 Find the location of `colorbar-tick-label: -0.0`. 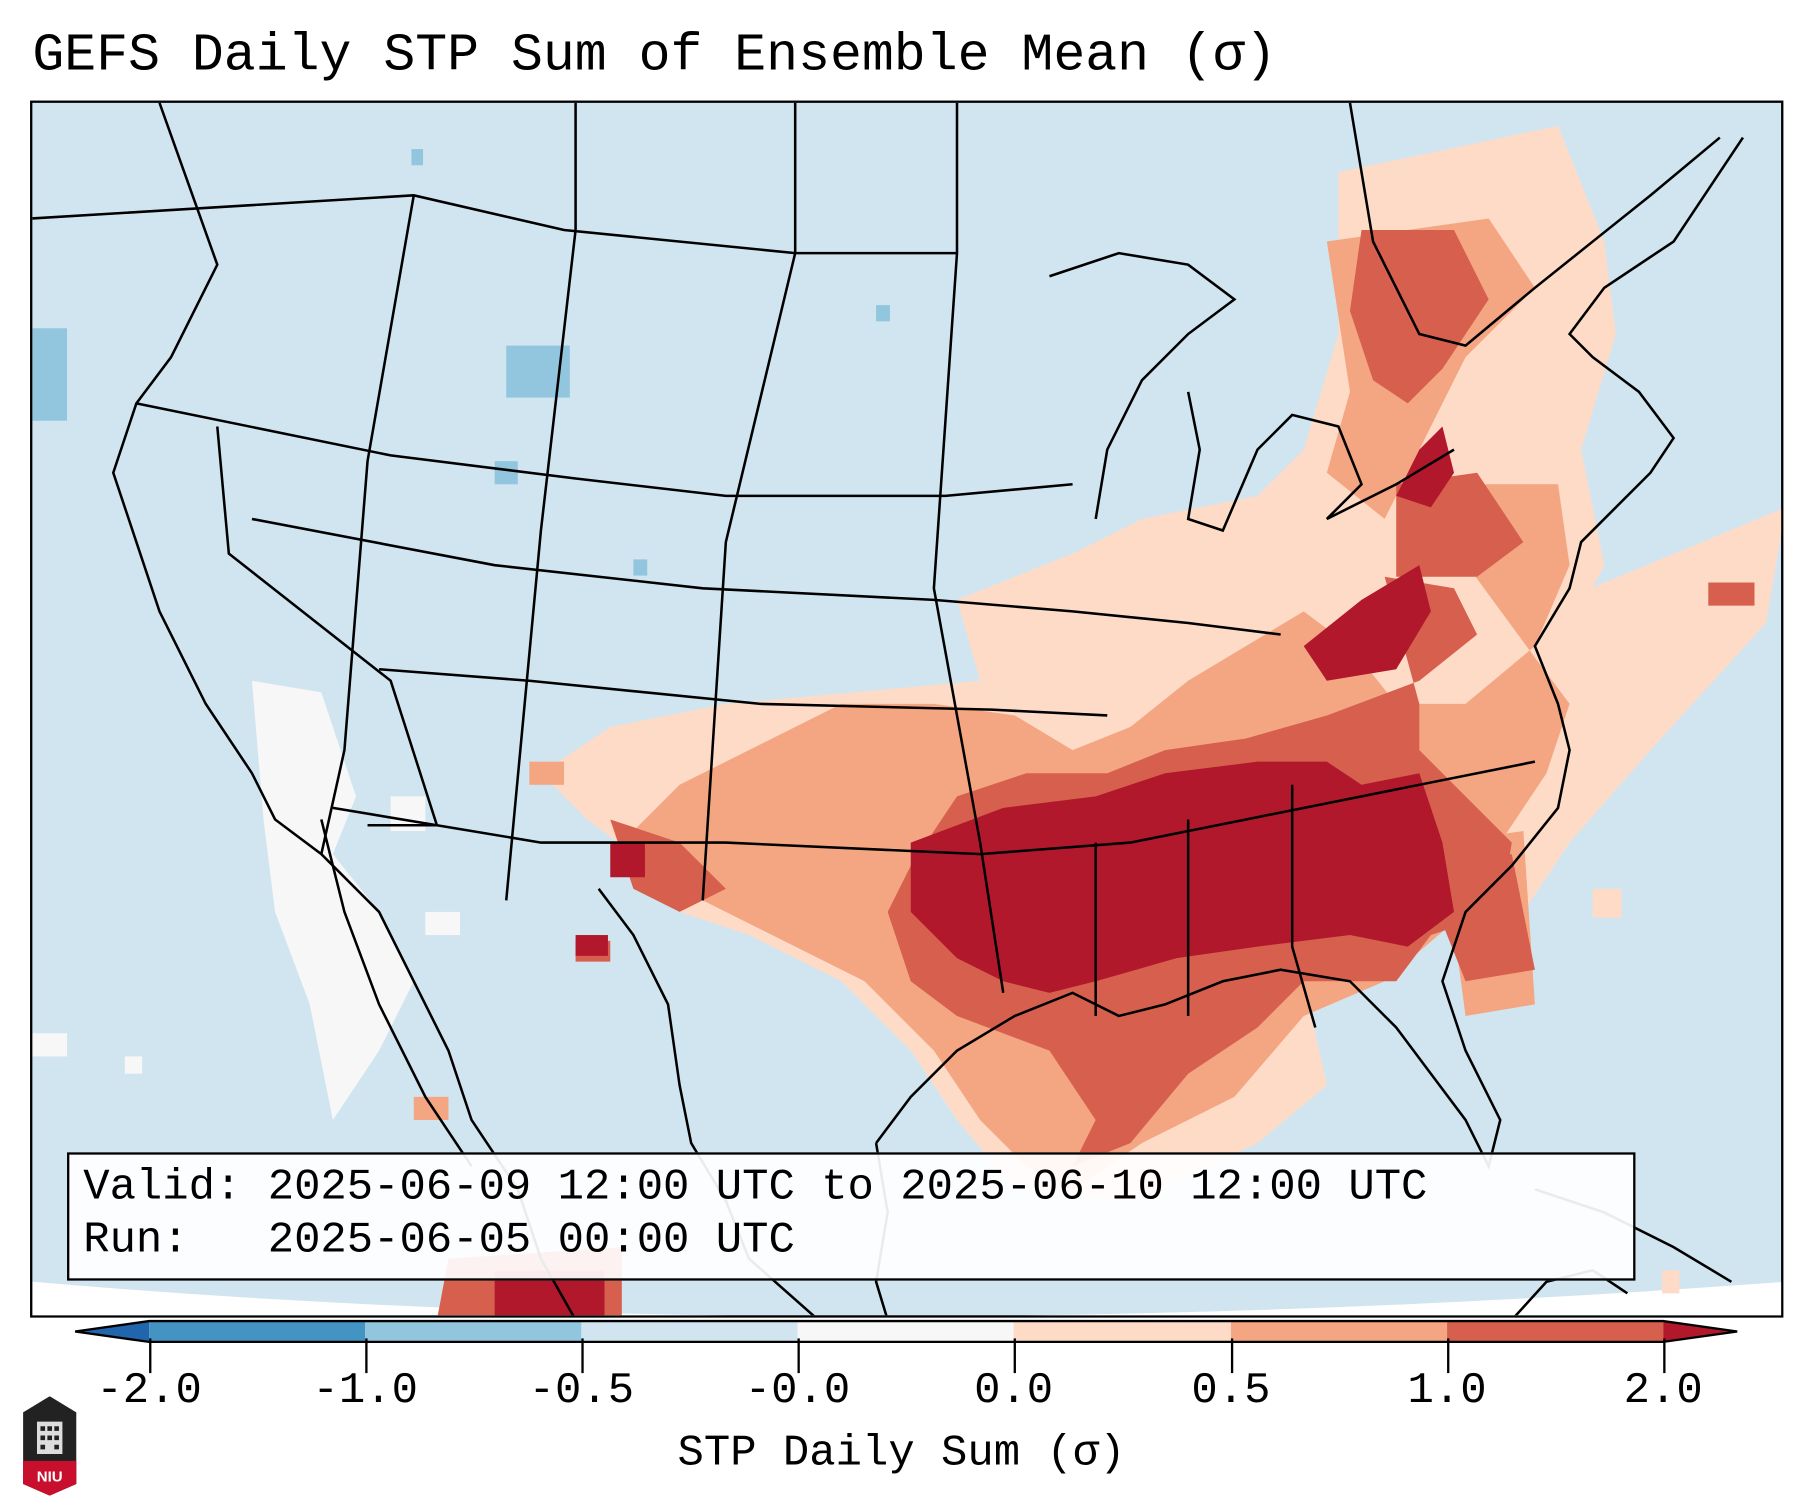

colorbar-tick-label: -0.0 is located at coordinates (797, 1391).